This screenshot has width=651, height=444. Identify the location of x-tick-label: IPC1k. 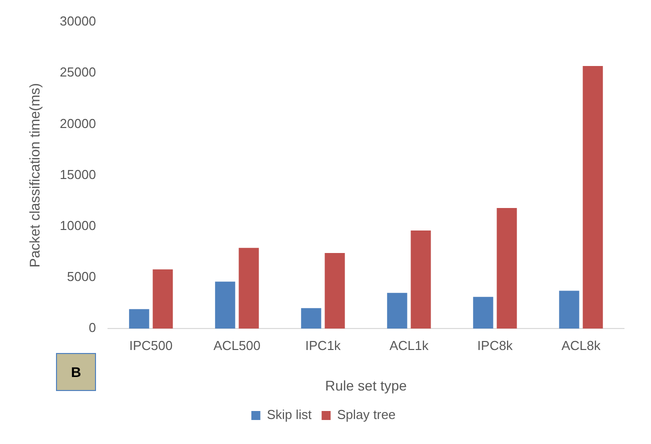
(323, 345).